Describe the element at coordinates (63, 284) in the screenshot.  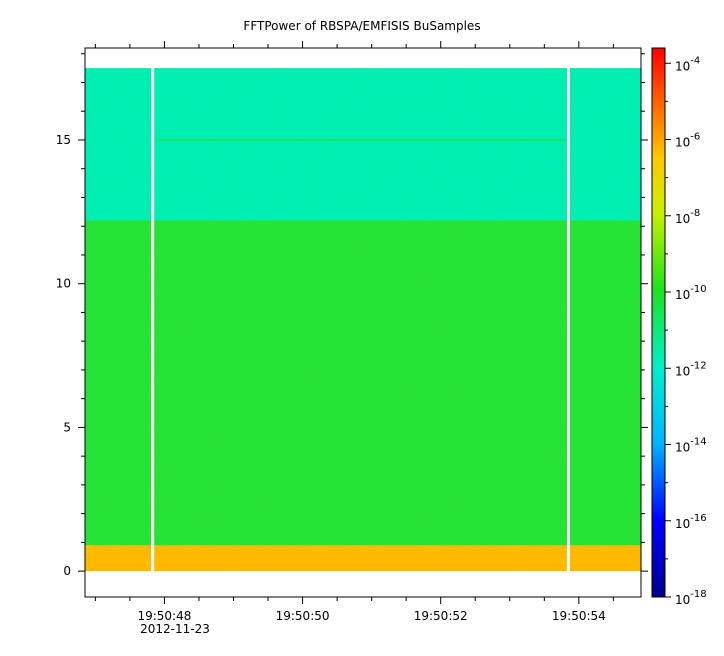
I see `y-tick-label: 10` at that location.